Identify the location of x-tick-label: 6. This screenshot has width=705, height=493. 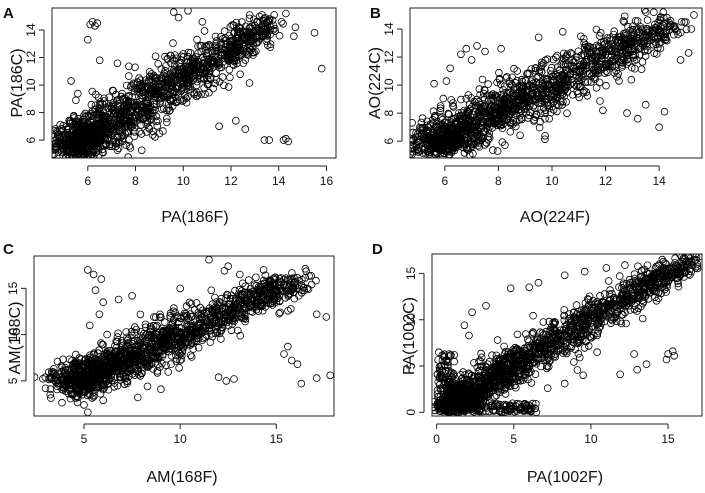
(87, 181).